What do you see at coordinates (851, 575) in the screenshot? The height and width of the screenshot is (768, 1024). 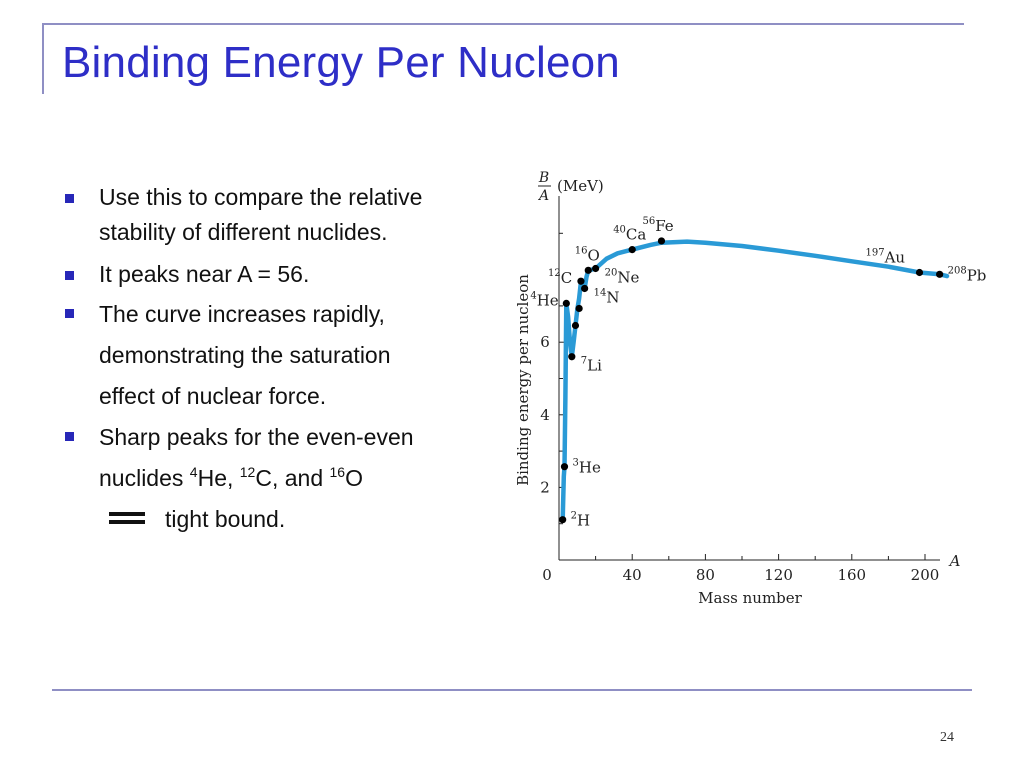 I see `x-tick-label: 160` at bounding box center [851, 575].